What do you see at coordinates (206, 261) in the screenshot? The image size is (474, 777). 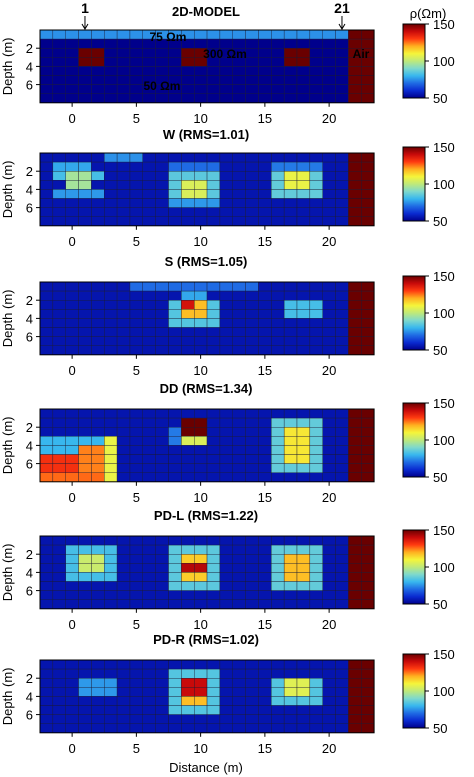 I see `panel-title: S (RMS=1.05)` at bounding box center [206, 261].